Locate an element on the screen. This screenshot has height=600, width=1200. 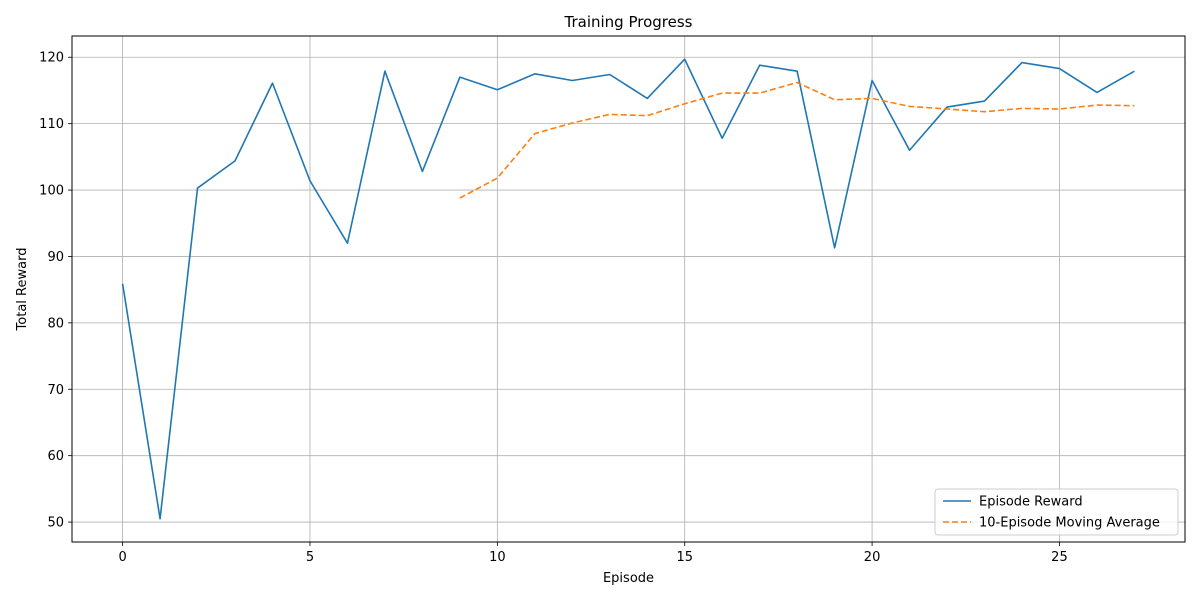
y-tick-label: 70 is located at coordinates (55, 390).